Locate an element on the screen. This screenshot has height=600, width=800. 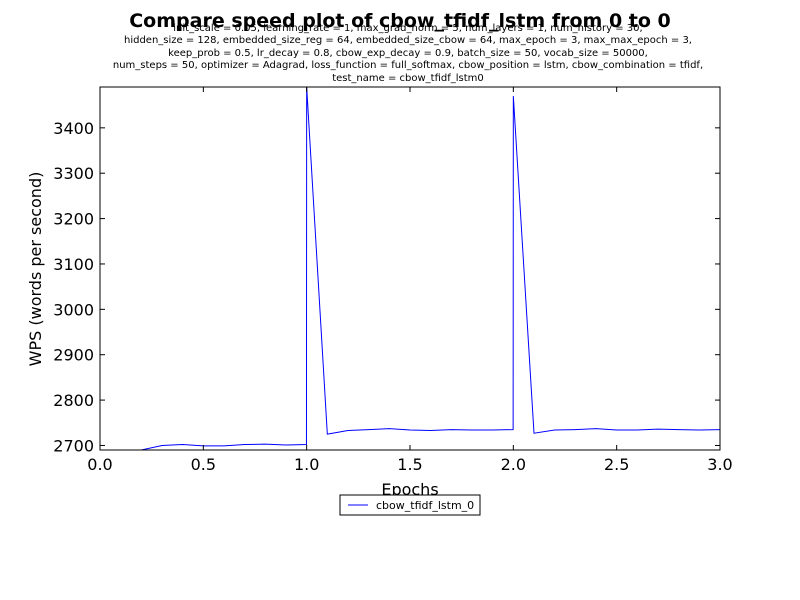
x-tick-label: 3.0 is located at coordinates (719, 464).